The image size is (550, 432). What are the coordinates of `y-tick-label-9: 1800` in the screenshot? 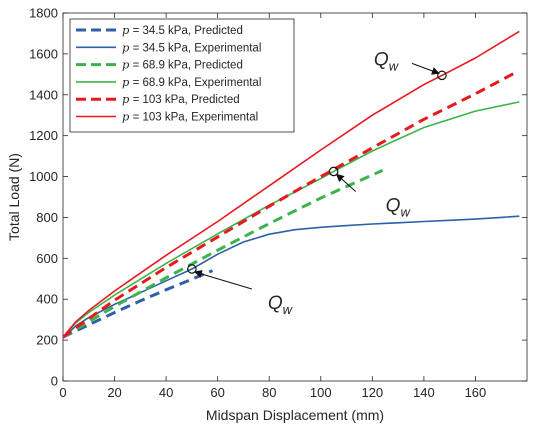 It's located at (43, 13).